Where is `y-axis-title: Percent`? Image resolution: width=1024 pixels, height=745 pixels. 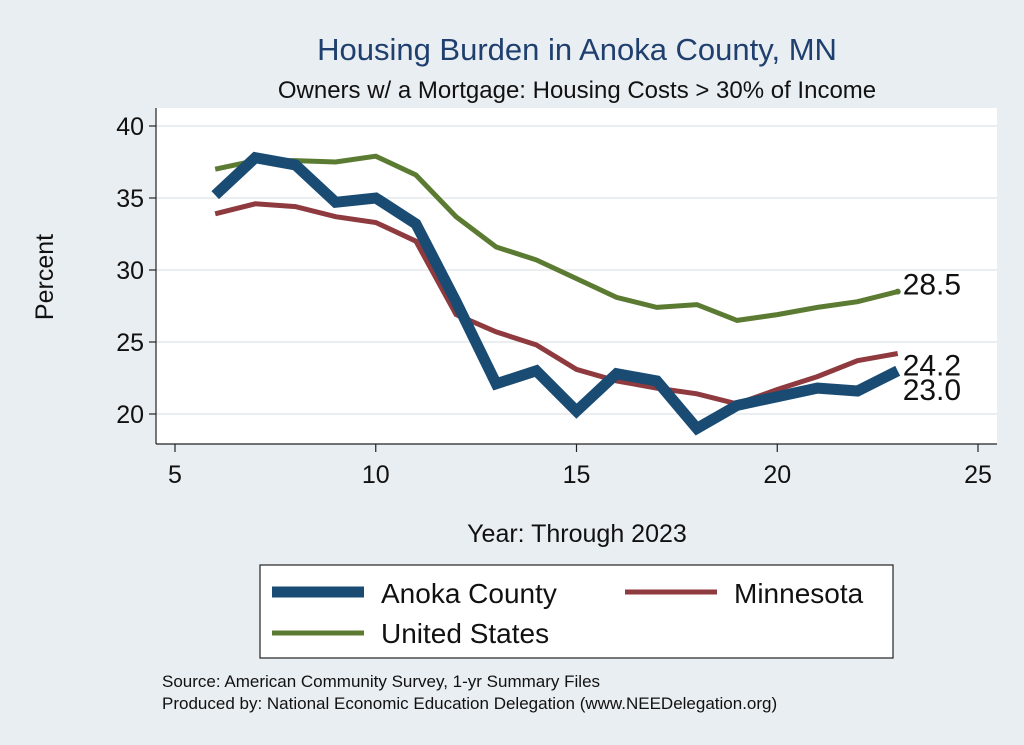 y-axis-title: Percent is located at coordinates (45, 277).